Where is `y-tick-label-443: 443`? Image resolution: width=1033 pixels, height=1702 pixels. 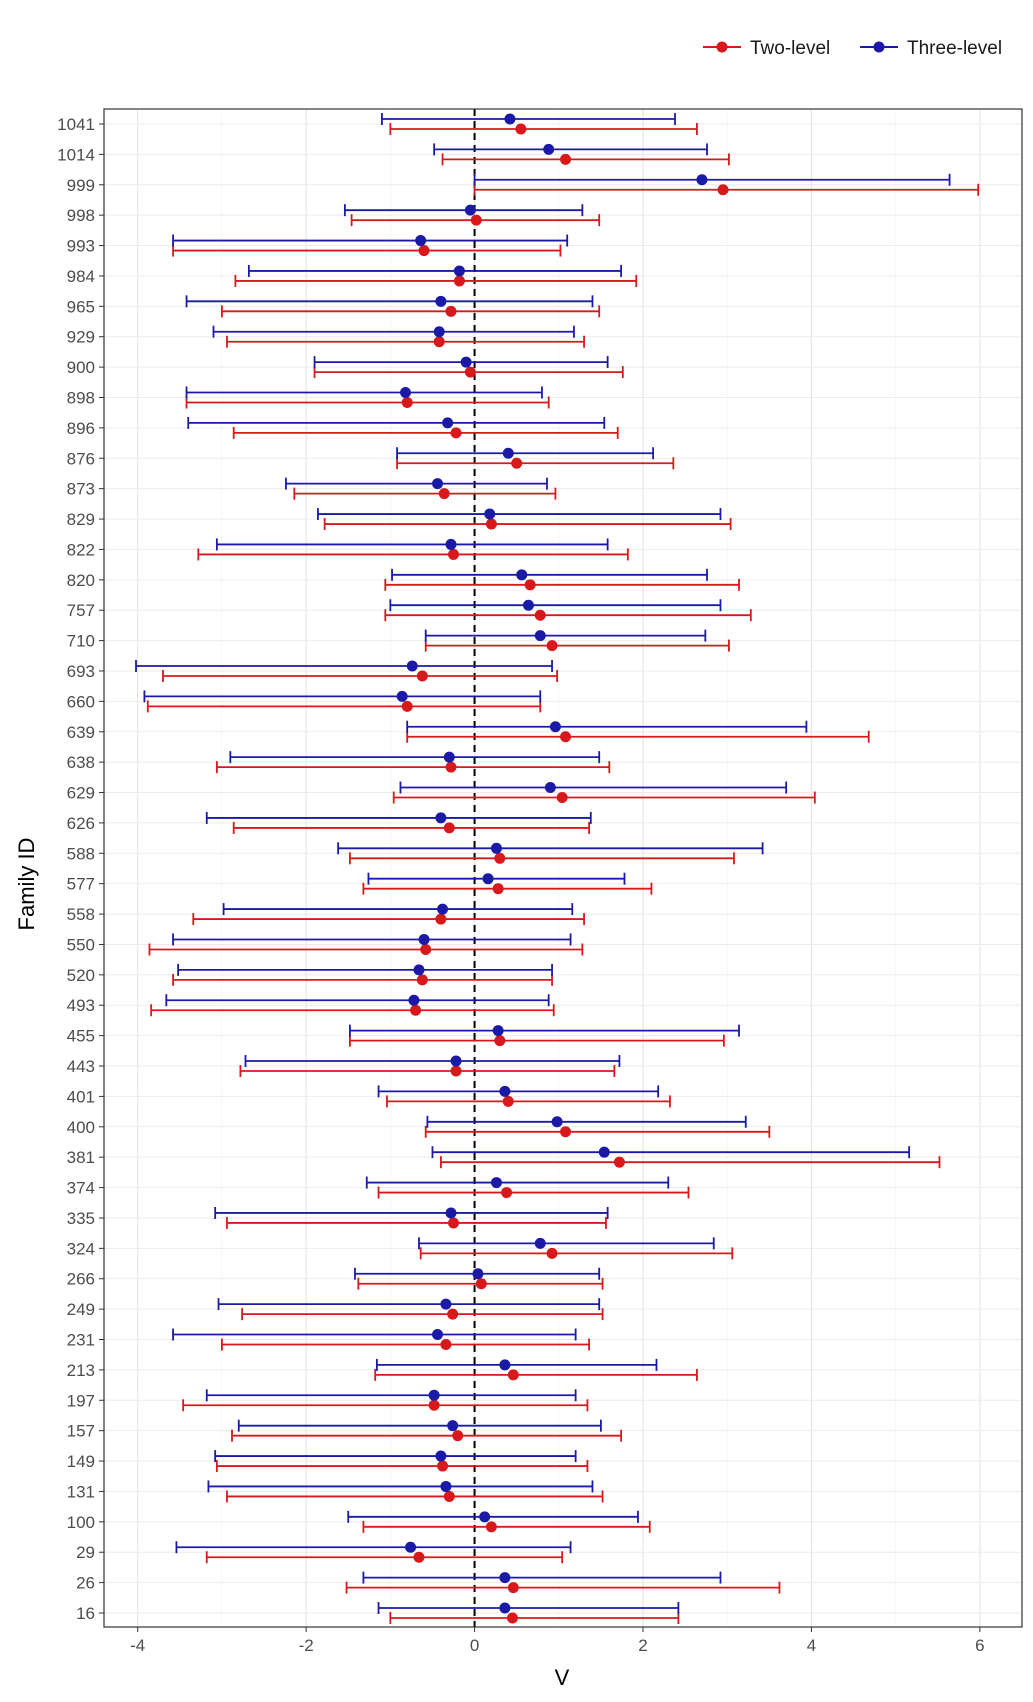 y-tick-label-443: 443 is located at coordinates (81, 1066).